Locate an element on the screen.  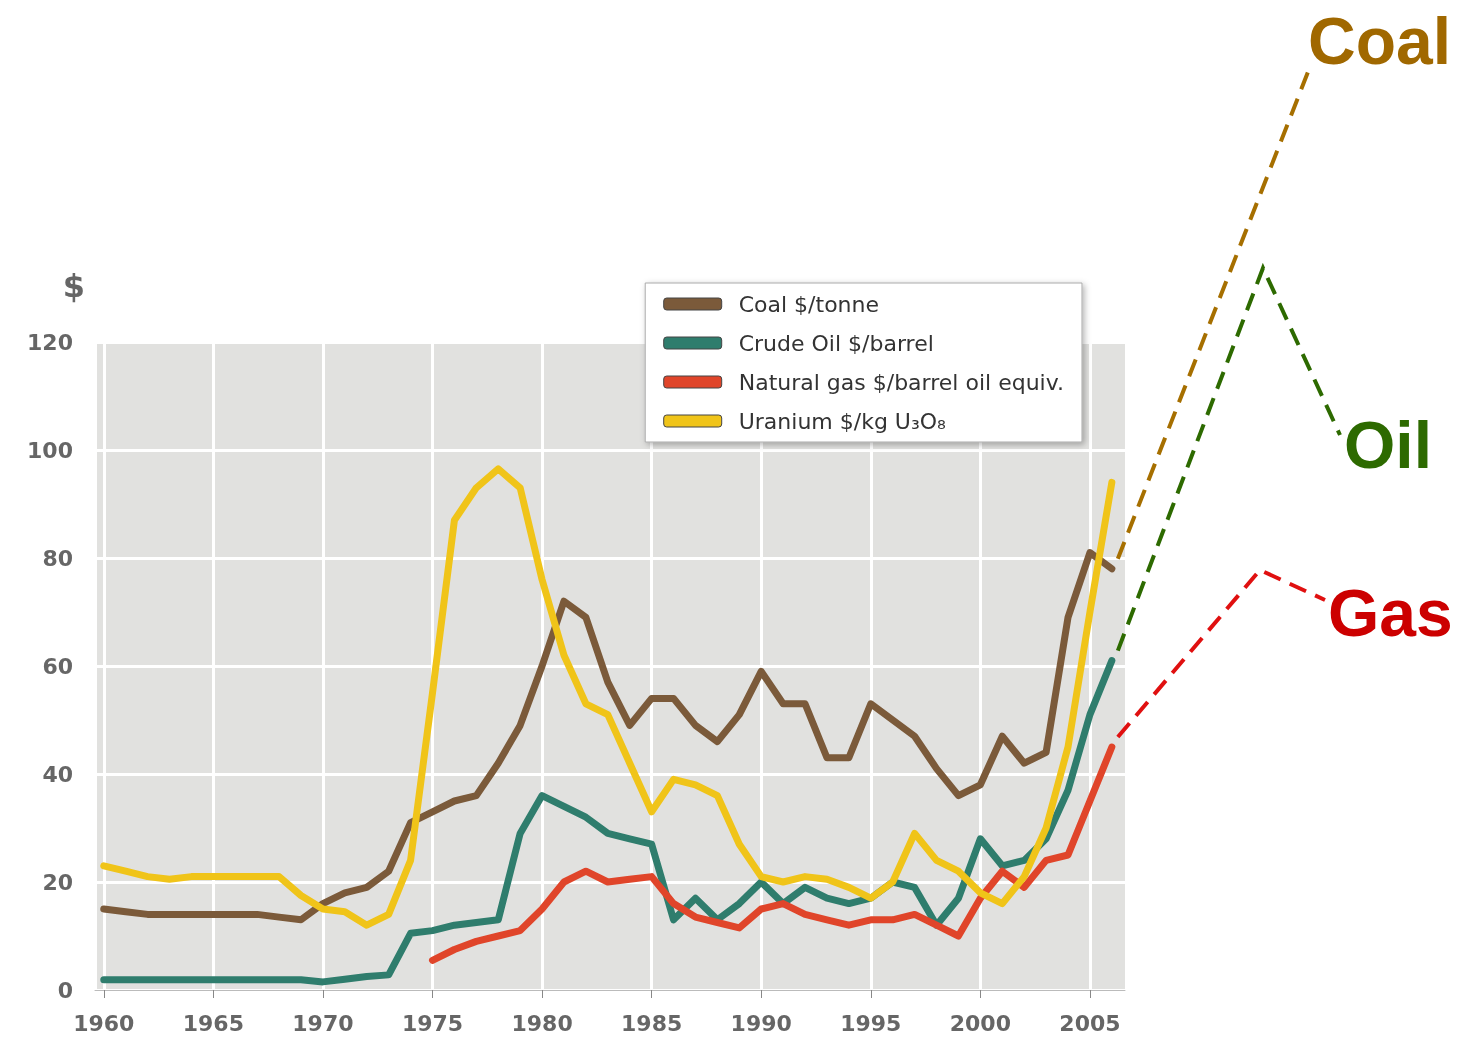
y-tick-label: 20 is located at coordinates (57, 882).